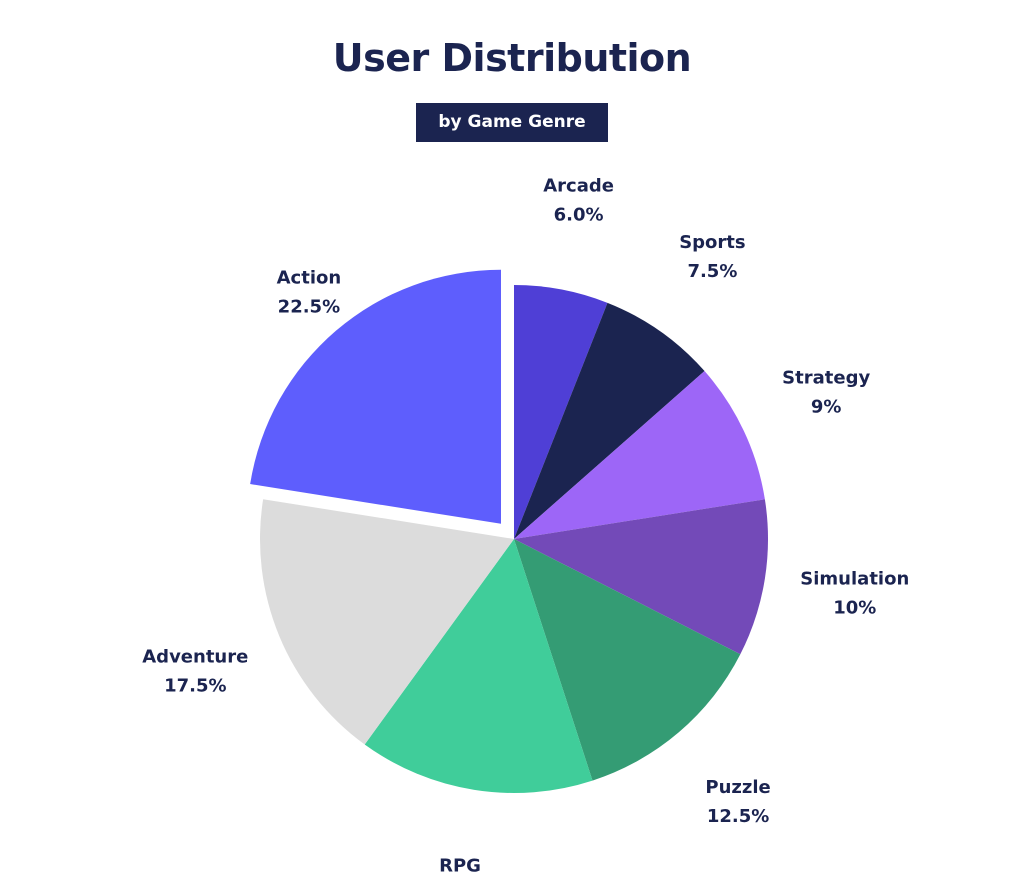 Image resolution: width=1024 pixels, height=885 pixels. Describe the element at coordinates (512, 122) in the screenshot. I see `chart-subtitle-badge: by Game Genre` at that location.